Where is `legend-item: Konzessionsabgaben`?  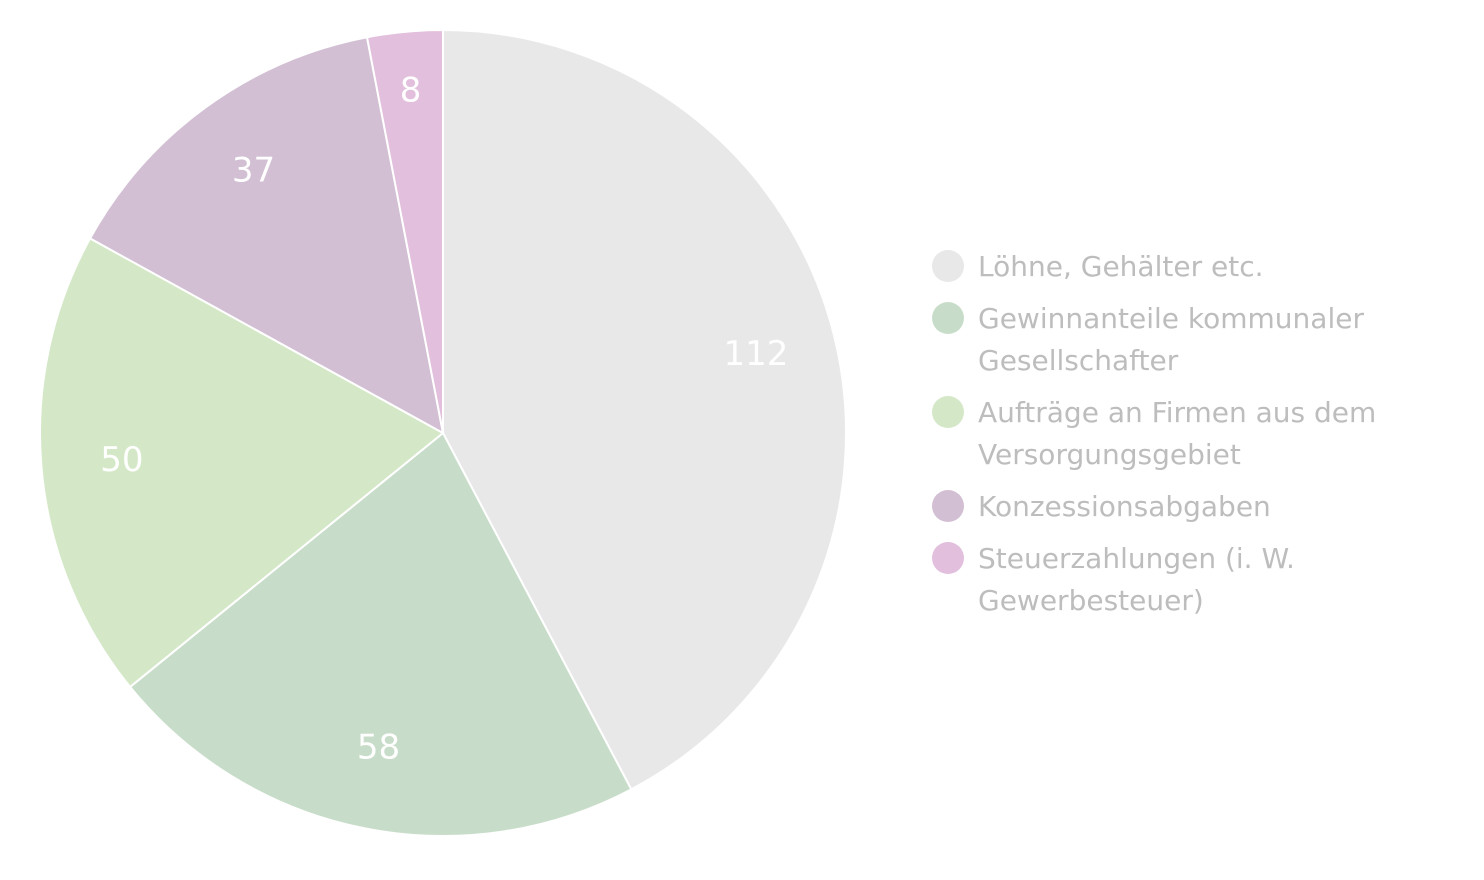 legend-item: Konzessionsabgaben is located at coordinates (1172, 507).